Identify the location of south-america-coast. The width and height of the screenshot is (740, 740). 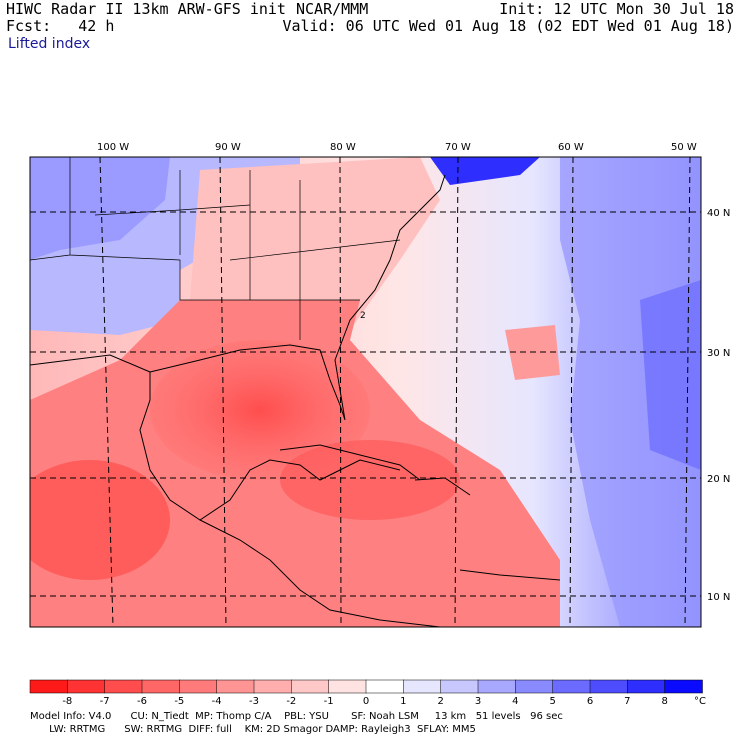
(510, 575).